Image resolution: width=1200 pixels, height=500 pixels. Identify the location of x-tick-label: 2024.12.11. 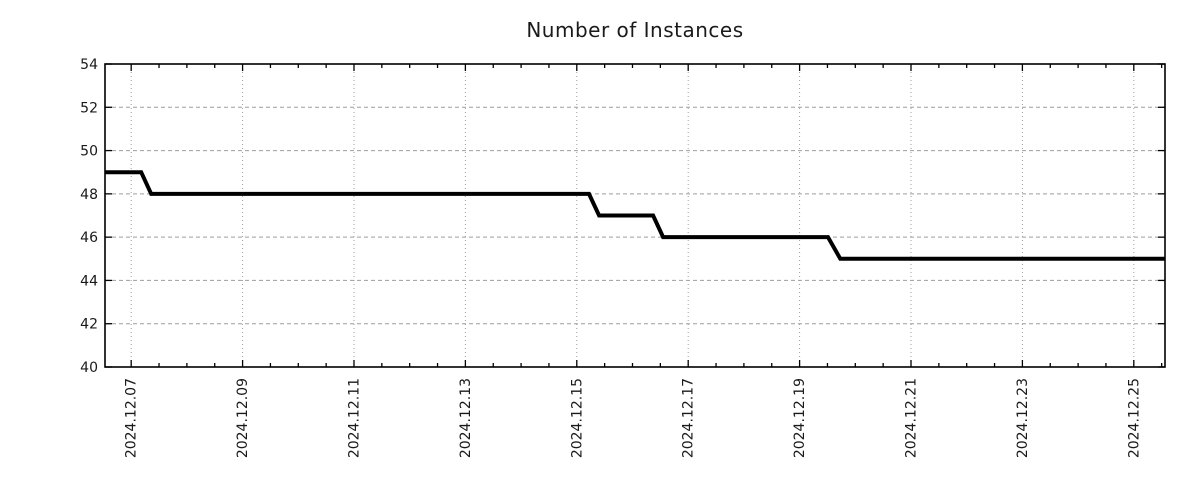
(354, 418).